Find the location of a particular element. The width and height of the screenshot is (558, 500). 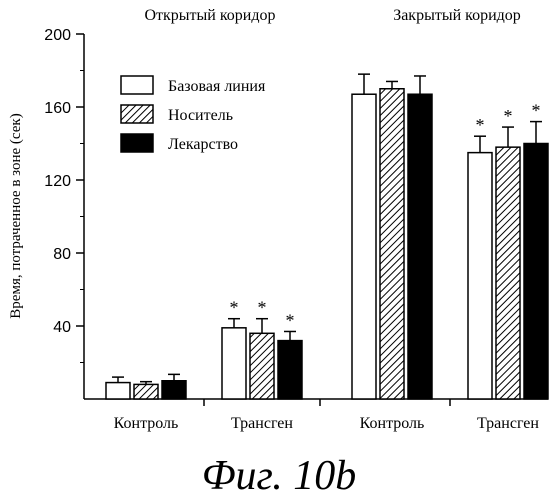

y-tick-label: 80 is located at coordinates (62, 254).